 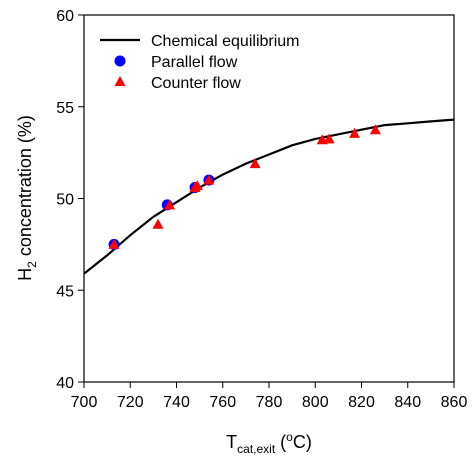 What do you see at coordinates (256, 449) in the screenshot?
I see `x-axis-title-subscript: cat,exit` at bounding box center [256, 449].